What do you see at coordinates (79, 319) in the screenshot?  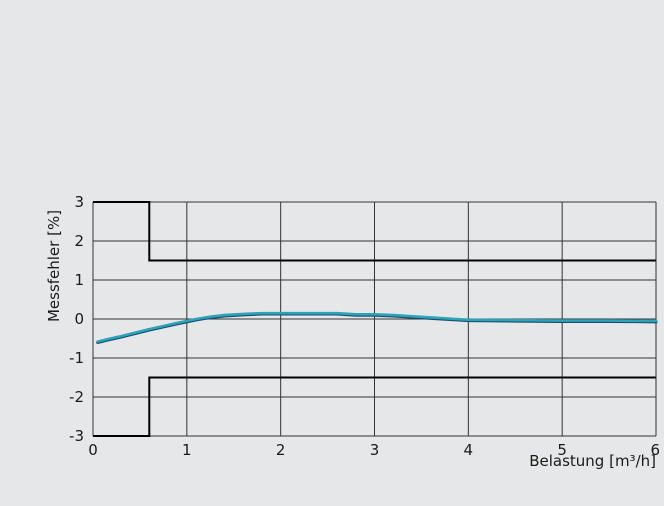 I see `y-tick-label: 0` at bounding box center [79, 319].